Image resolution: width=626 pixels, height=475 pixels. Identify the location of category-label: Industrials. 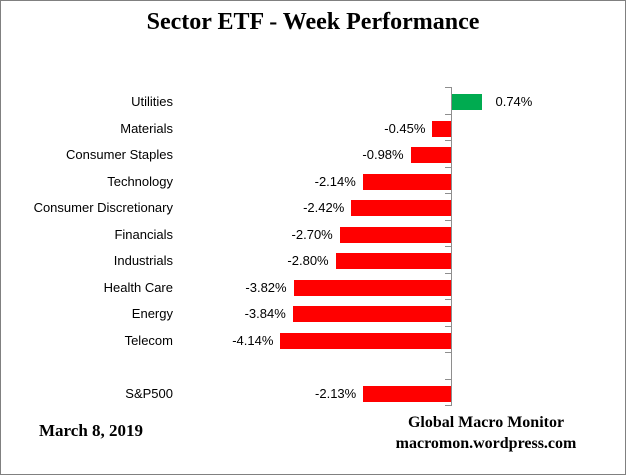
(143, 261).